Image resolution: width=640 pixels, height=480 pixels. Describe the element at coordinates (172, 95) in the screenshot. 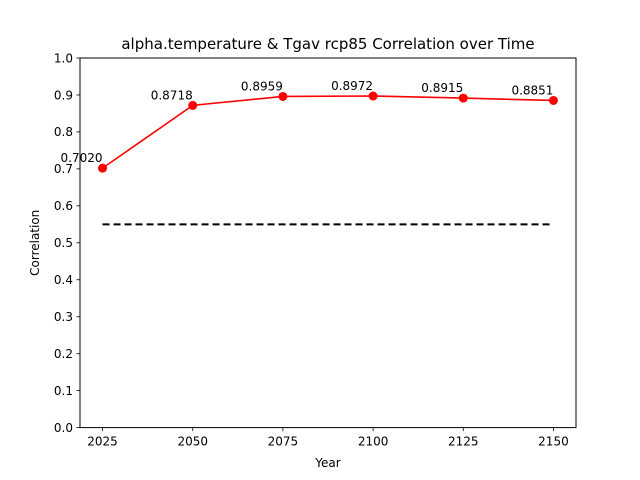

I see `data-label: 0.8718` at that location.